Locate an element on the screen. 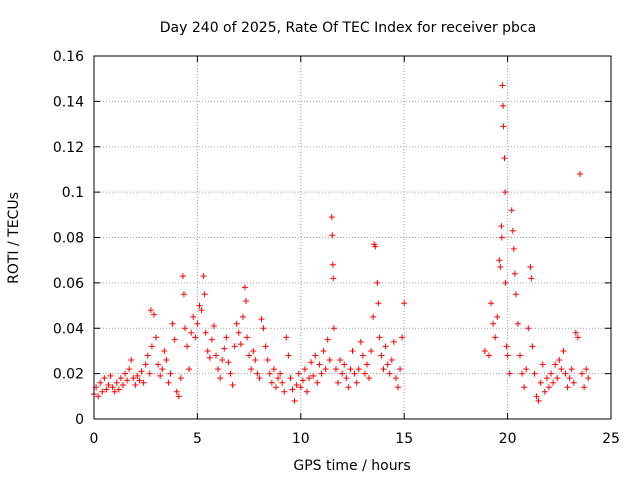 Image resolution: width=640 pixels, height=480 pixels. y-tick-label: 0.04 is located at coordinates (68, 329).